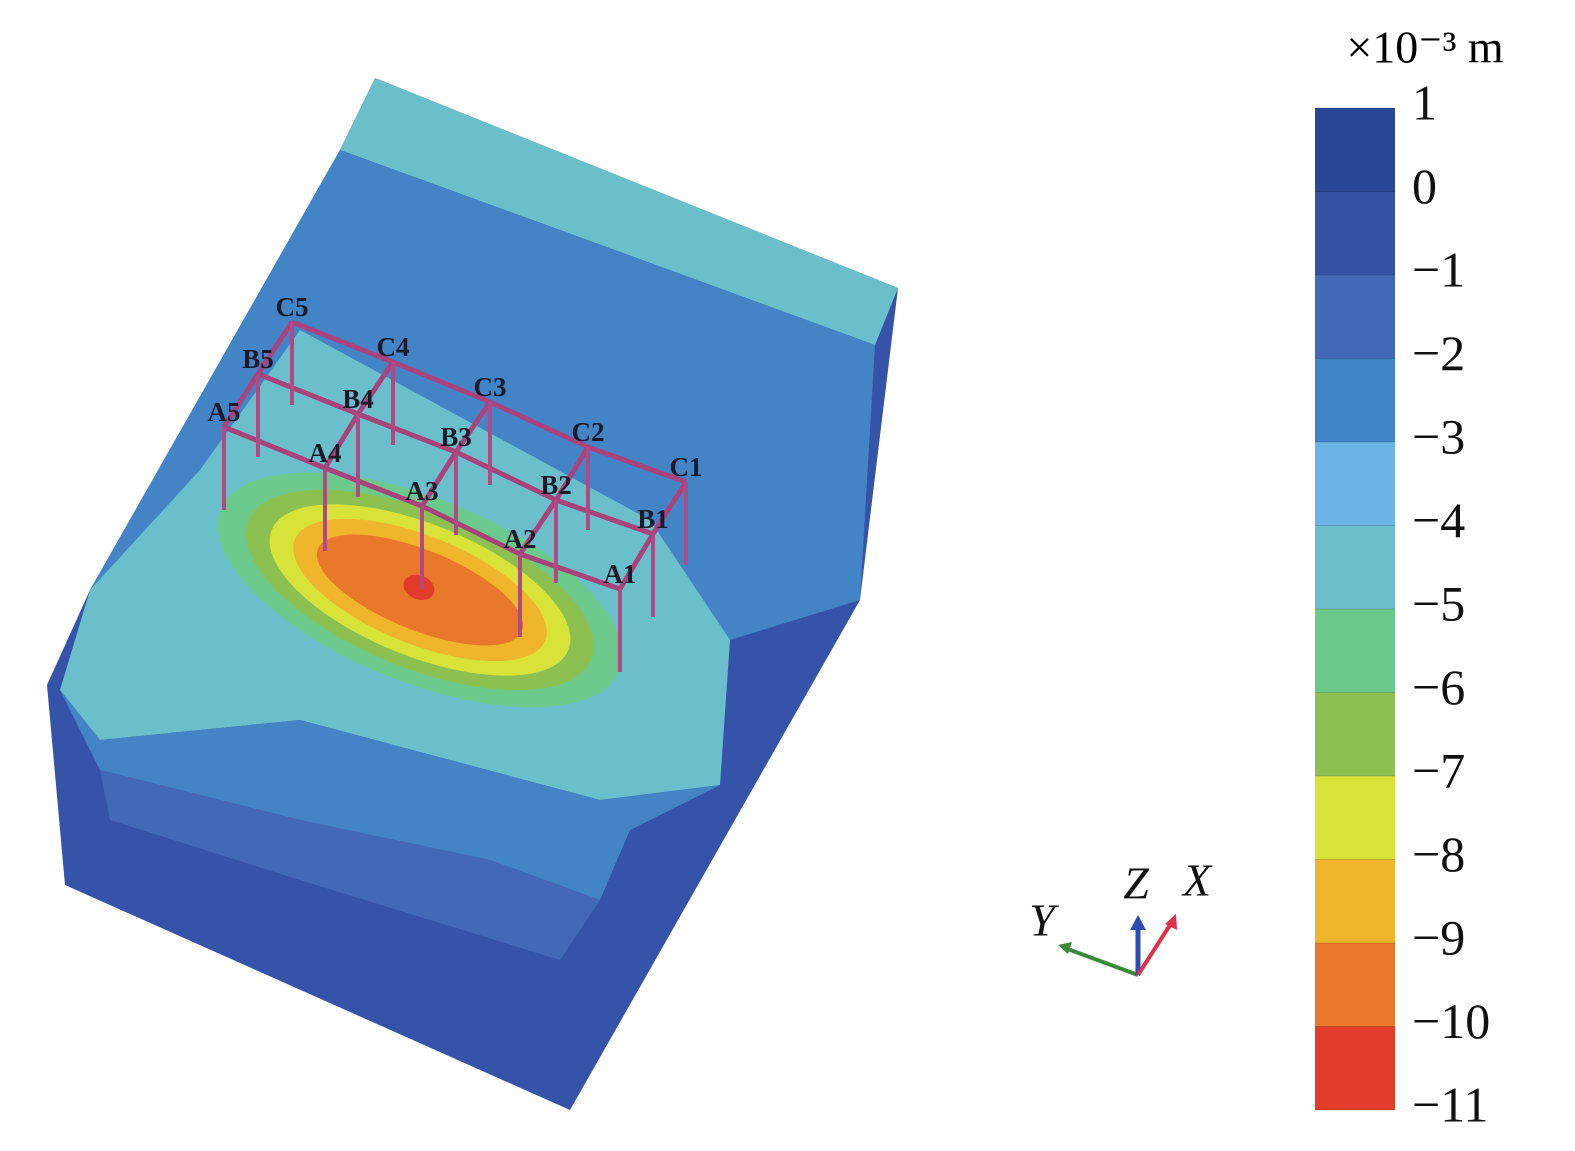  Describe the element at coordinates (1424, 102) in the screenshot. I see `colorbar-tick-label: 1` at that location.